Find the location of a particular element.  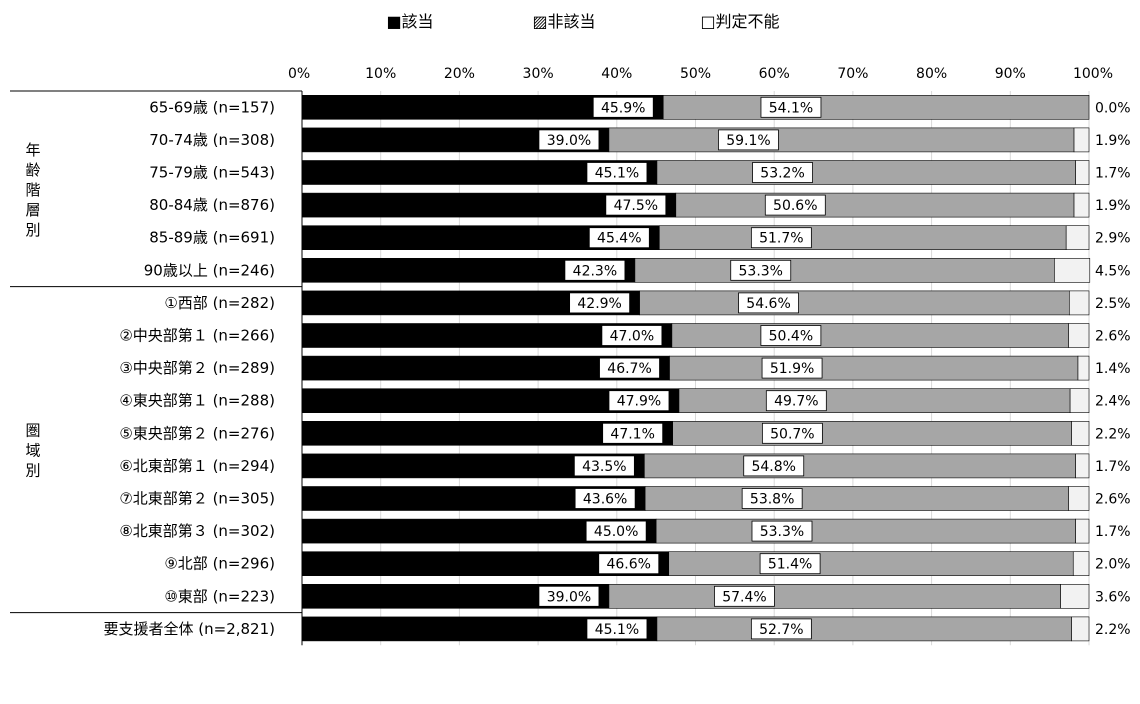

x-tick-label: 10% is located at coordinates (380, 74).